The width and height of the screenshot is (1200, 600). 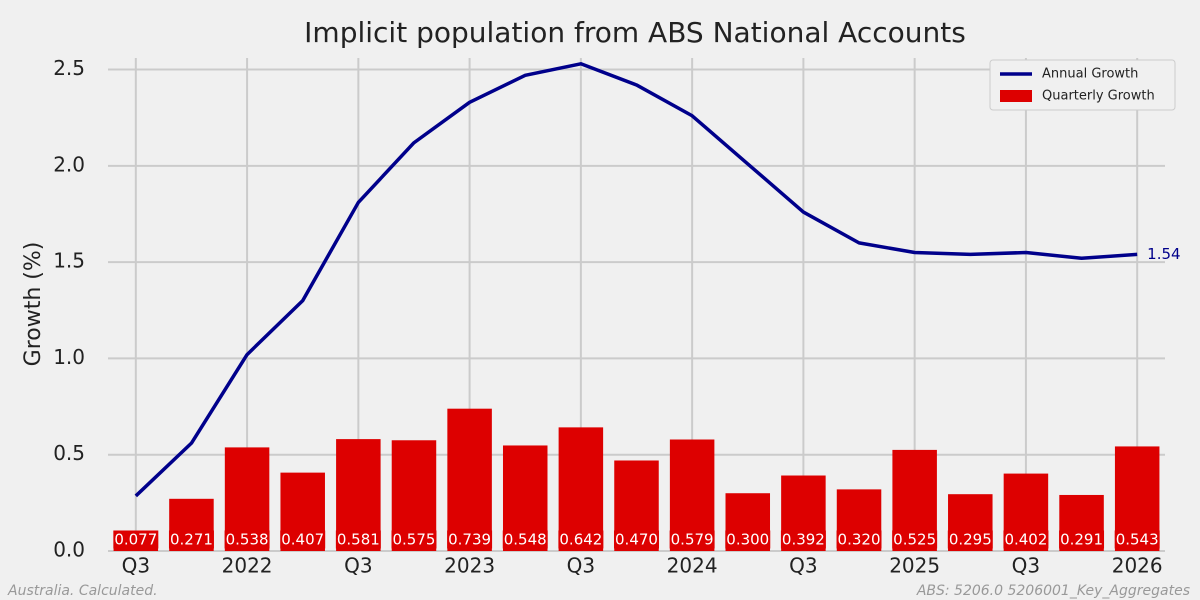 I want to click on value-label: 0.402, so click(x=1025, y=540).